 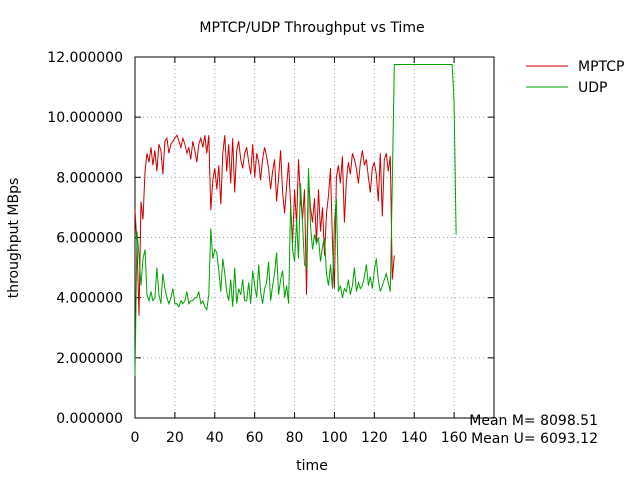 I want to click on legend-label-udp: UDP, so click(x=592, y=88).